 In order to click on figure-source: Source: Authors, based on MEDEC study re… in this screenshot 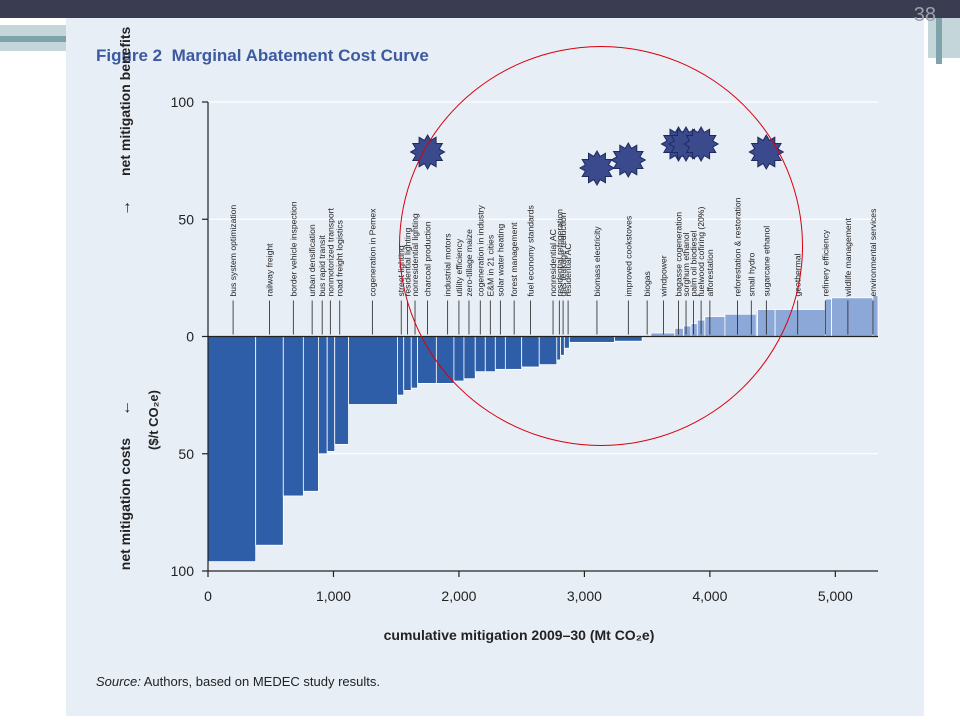, I will do `click(238, 681)`.